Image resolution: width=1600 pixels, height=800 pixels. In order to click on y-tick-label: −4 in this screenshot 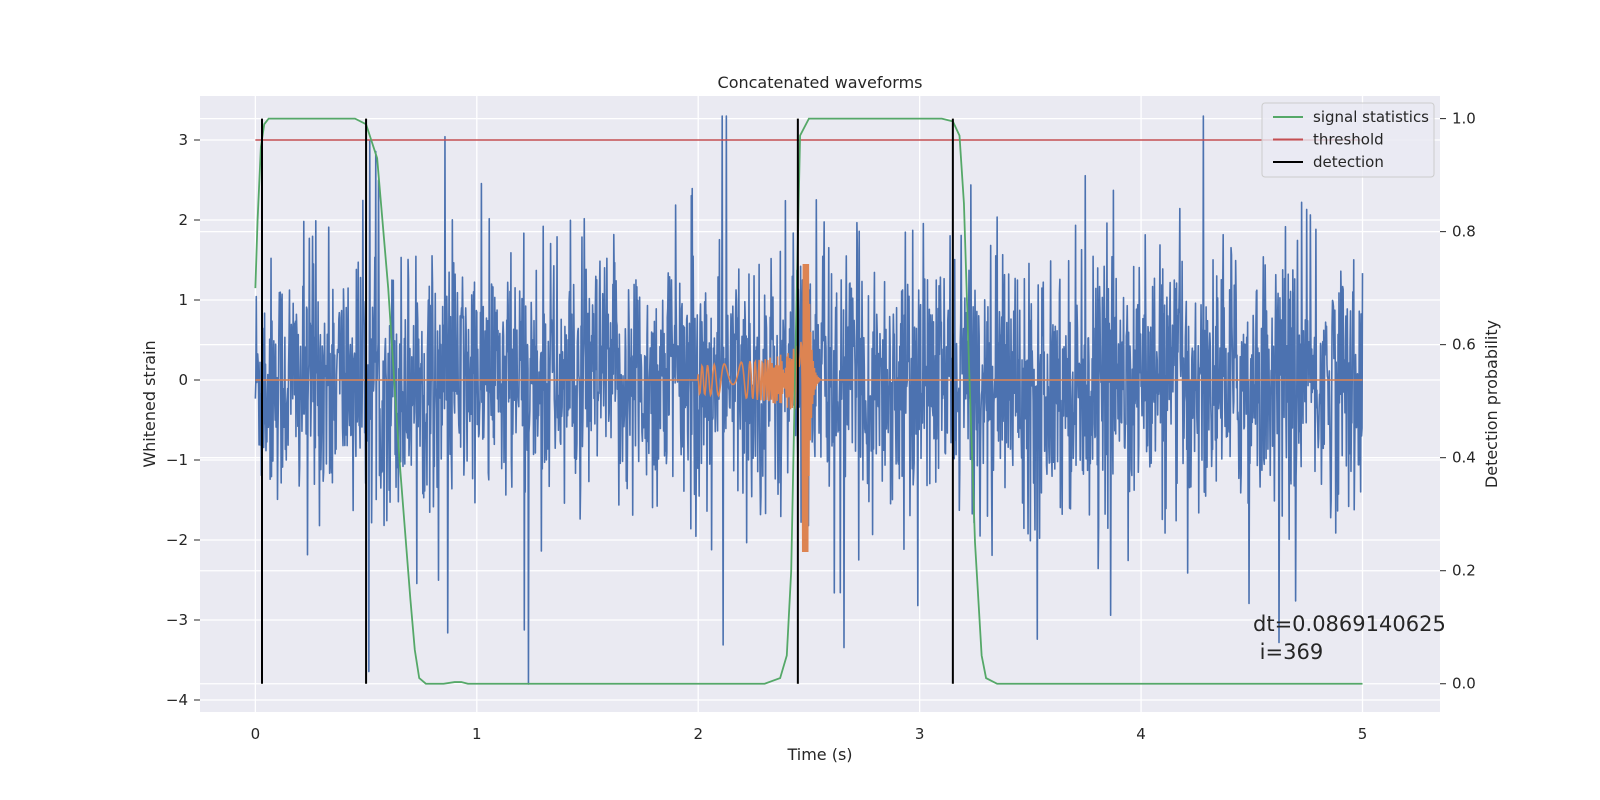, I will do `click(177, 700)`.